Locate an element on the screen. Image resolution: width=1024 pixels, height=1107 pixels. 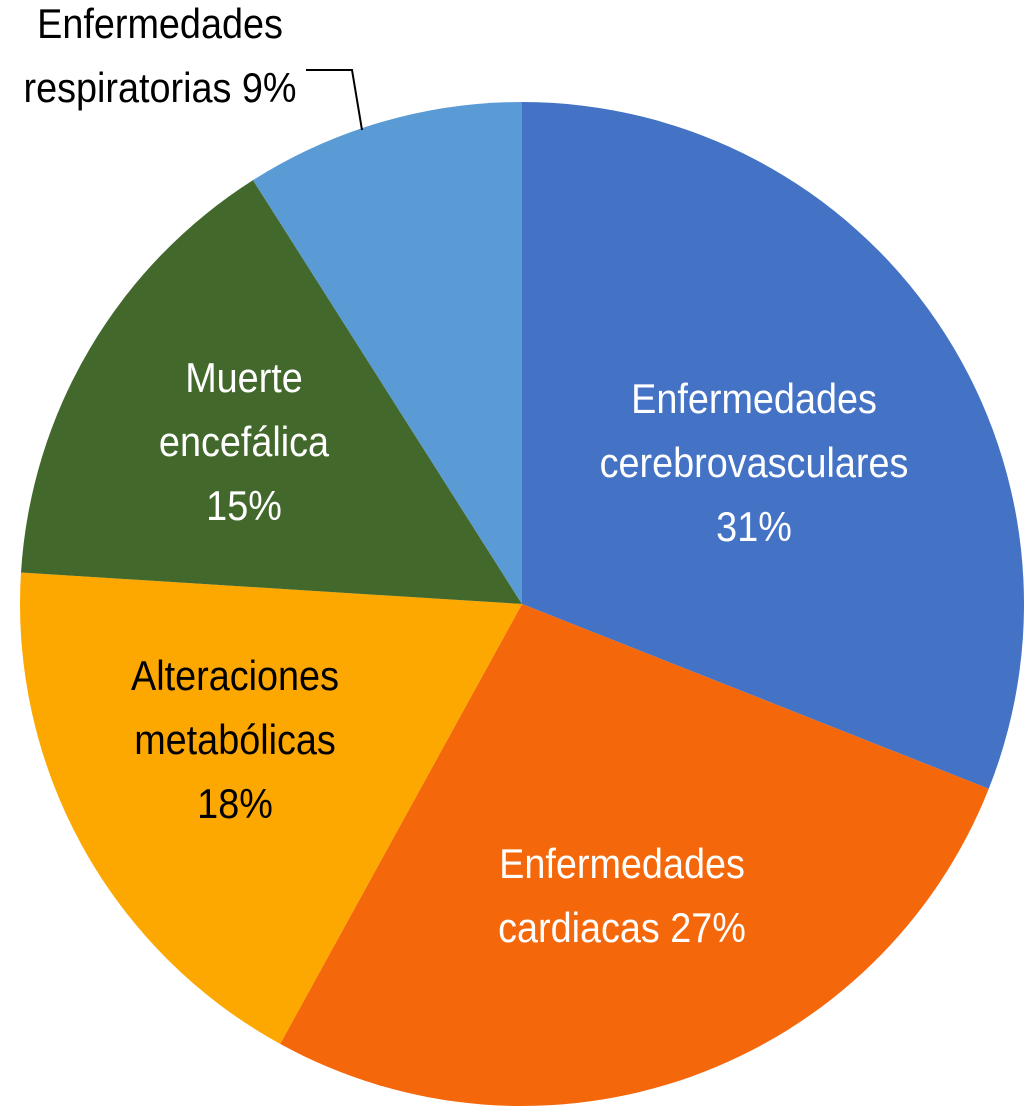
slice-label: Muerte encefálica 15% is located at coordinates (244, 442).